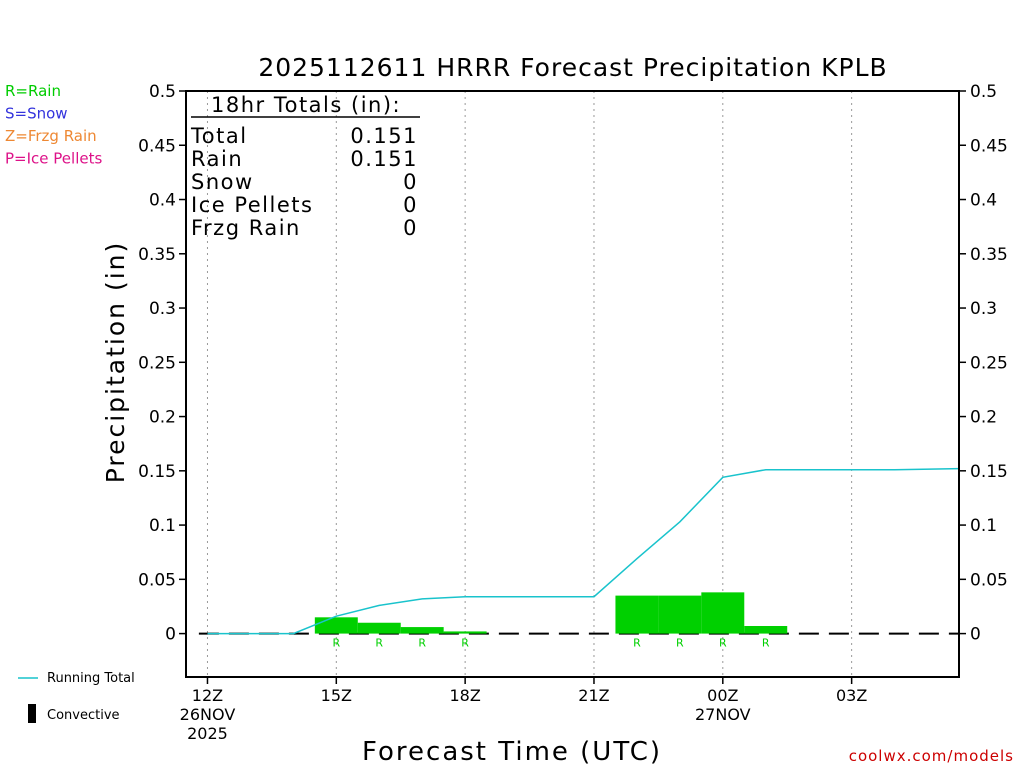  Describe the element at coordinates (512, 752) in the screenshot. I see `x-axis-label: Forecast Time (UTC)` at that location.